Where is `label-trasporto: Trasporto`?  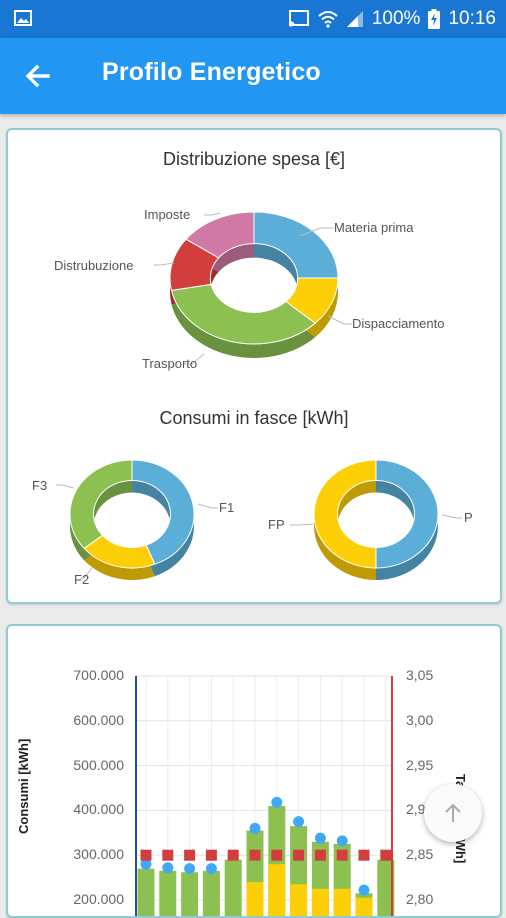 label-trasporto: Trasporto is located at coordinates (170, 363).